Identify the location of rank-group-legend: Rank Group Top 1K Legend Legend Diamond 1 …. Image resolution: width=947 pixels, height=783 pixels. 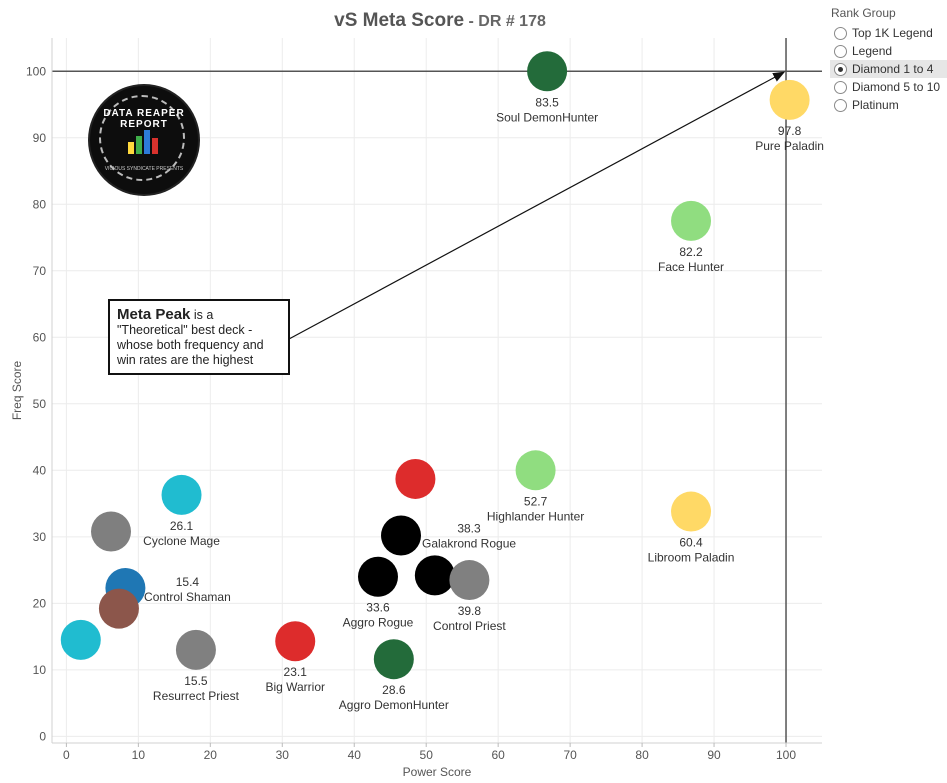
(888, 60).